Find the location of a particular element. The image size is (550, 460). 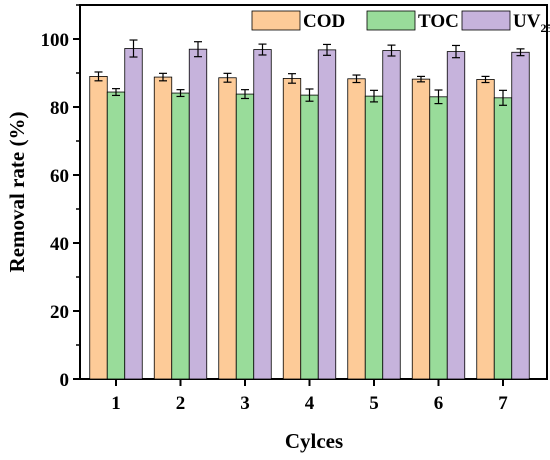

x-tick-label: 7 is located at coordinates (503, 403).